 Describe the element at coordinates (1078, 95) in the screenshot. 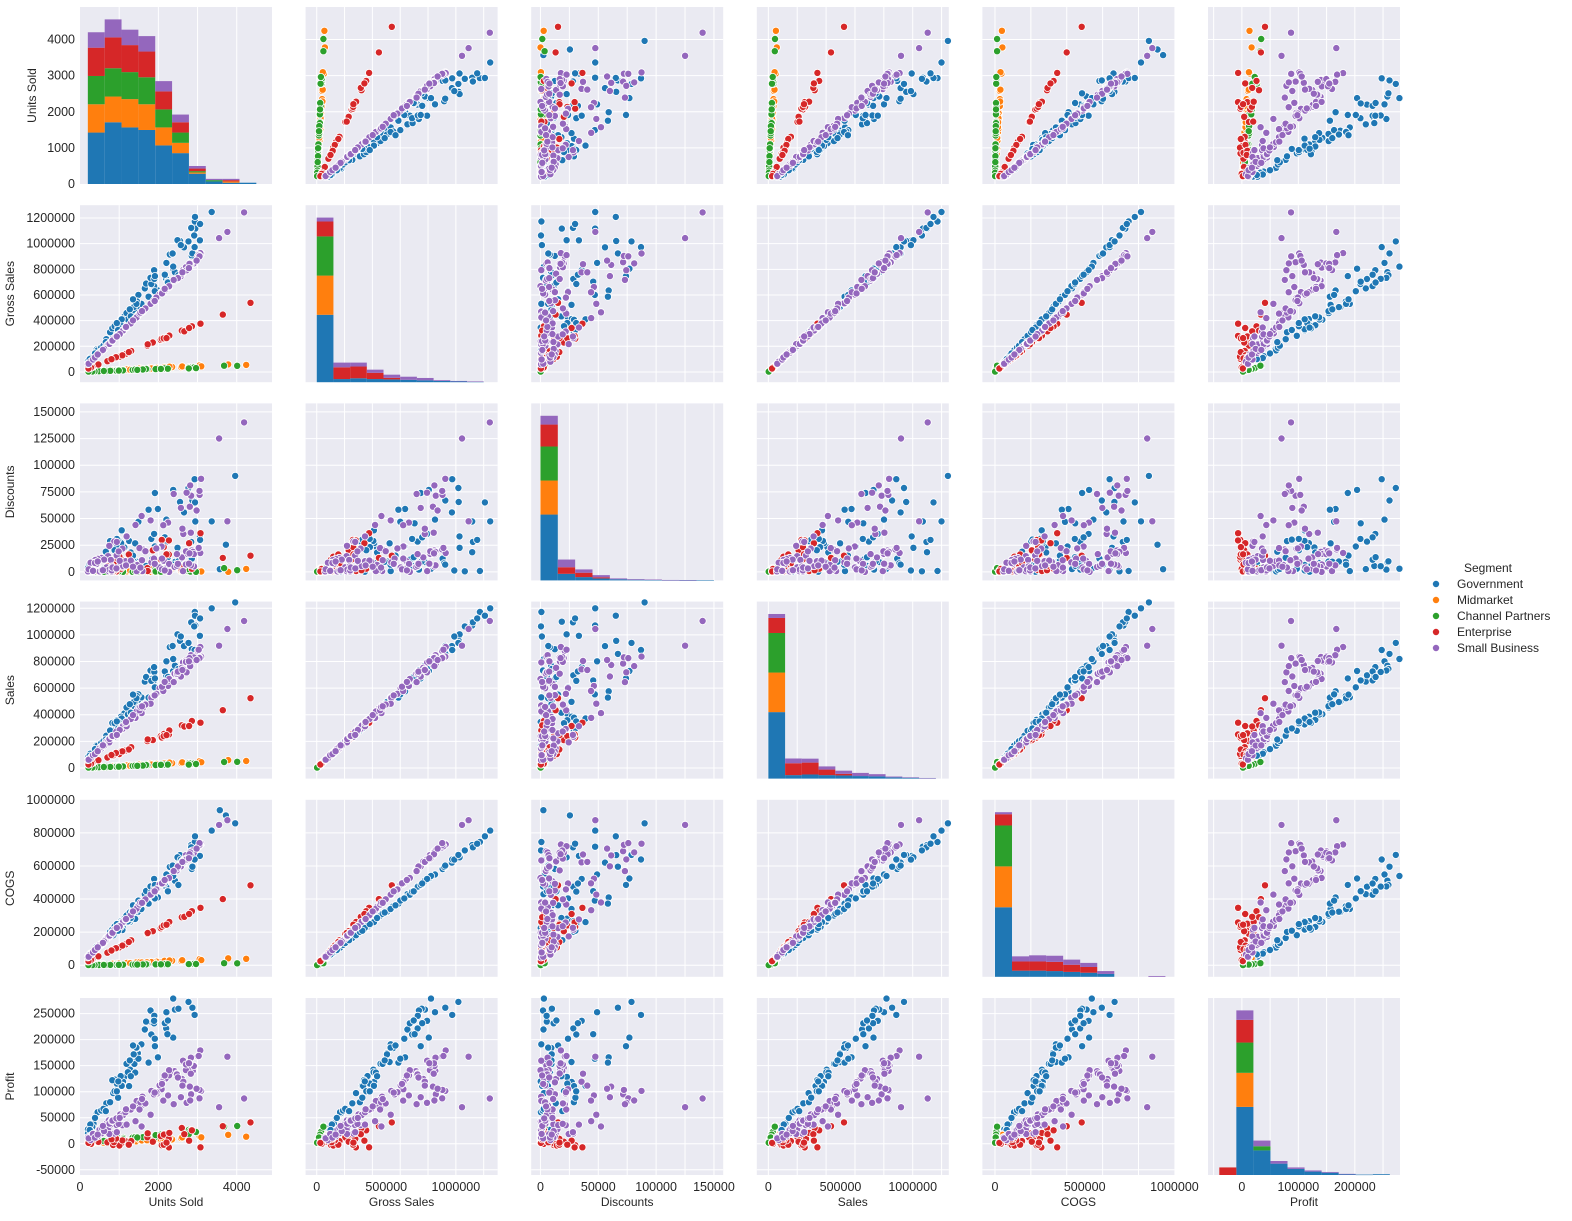

I see `panel-units-sold-vs-cogs` at that location.